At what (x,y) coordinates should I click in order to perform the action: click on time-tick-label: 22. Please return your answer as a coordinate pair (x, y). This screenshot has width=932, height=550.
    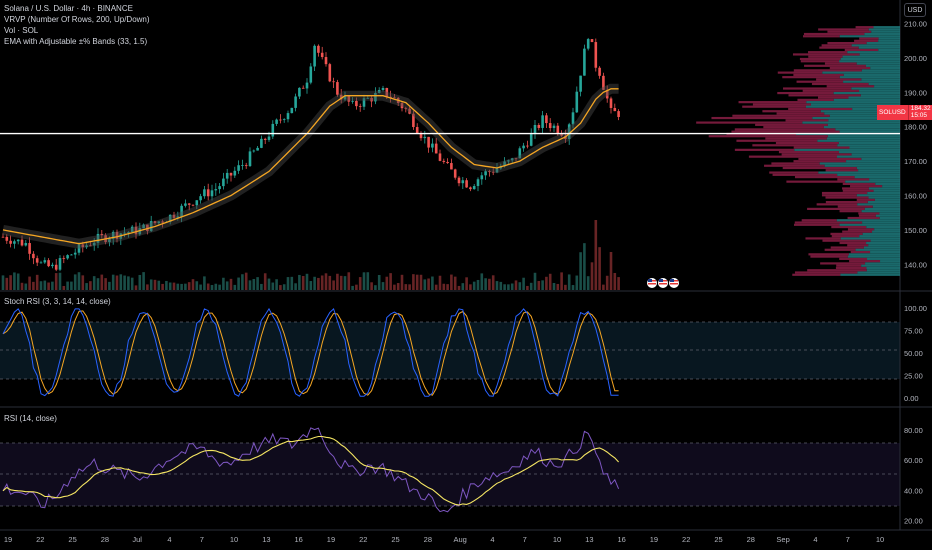
    Looking at the image, I should click on (686, 539).